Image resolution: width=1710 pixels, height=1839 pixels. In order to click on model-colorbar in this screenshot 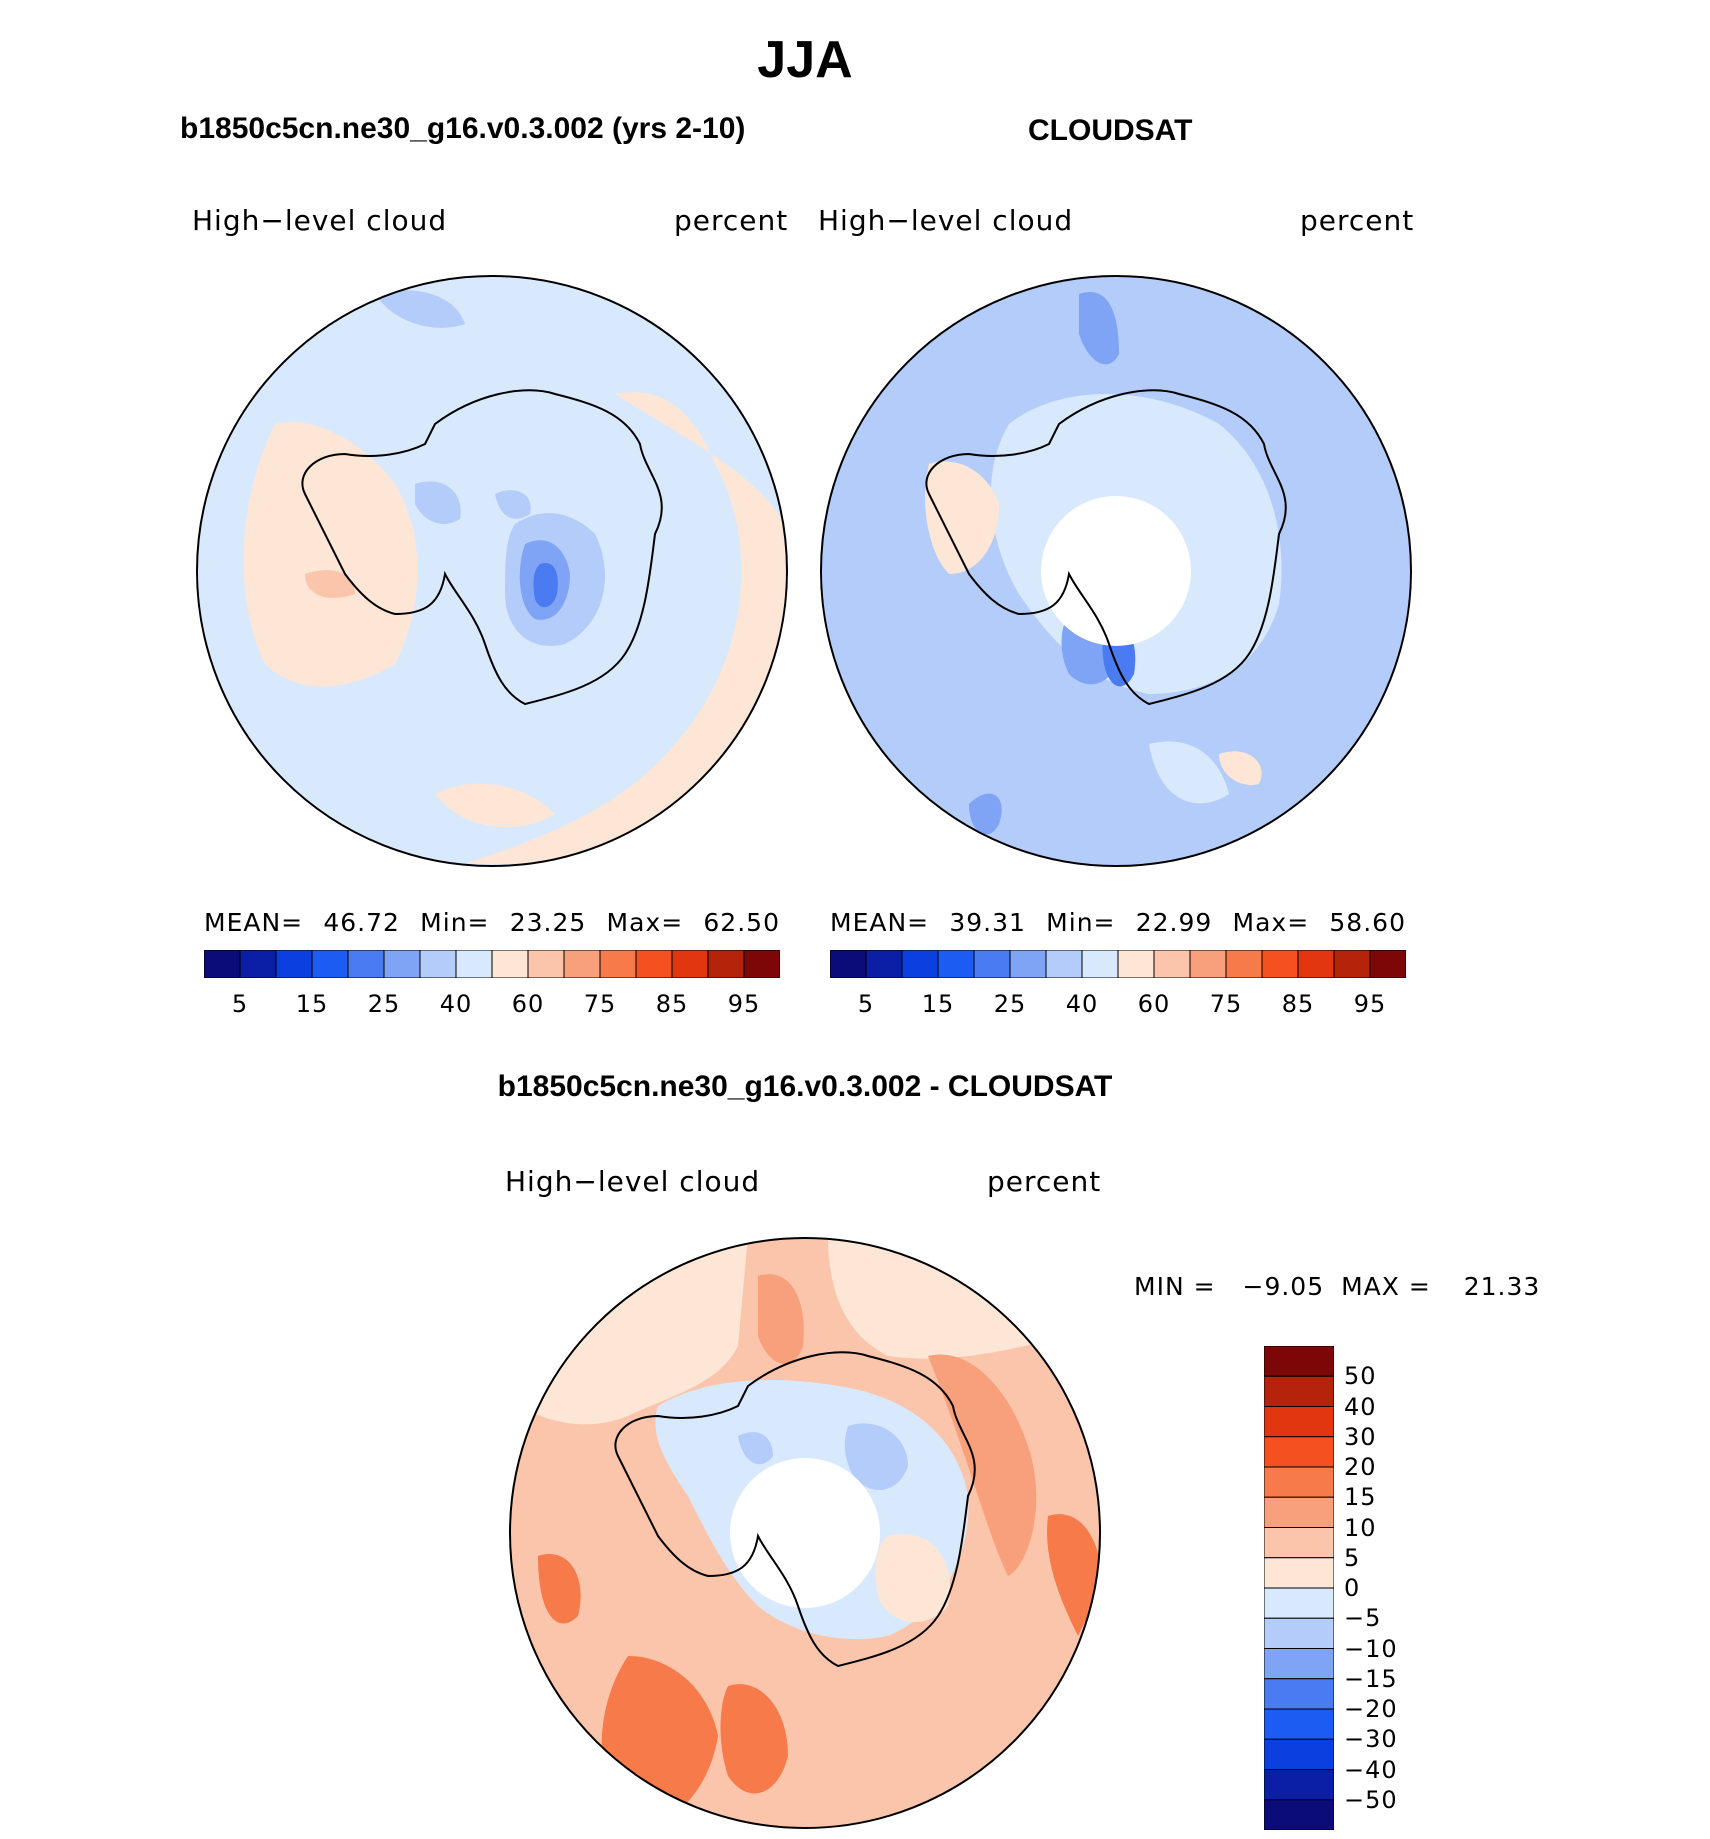, I will do `click(492, 964)`.